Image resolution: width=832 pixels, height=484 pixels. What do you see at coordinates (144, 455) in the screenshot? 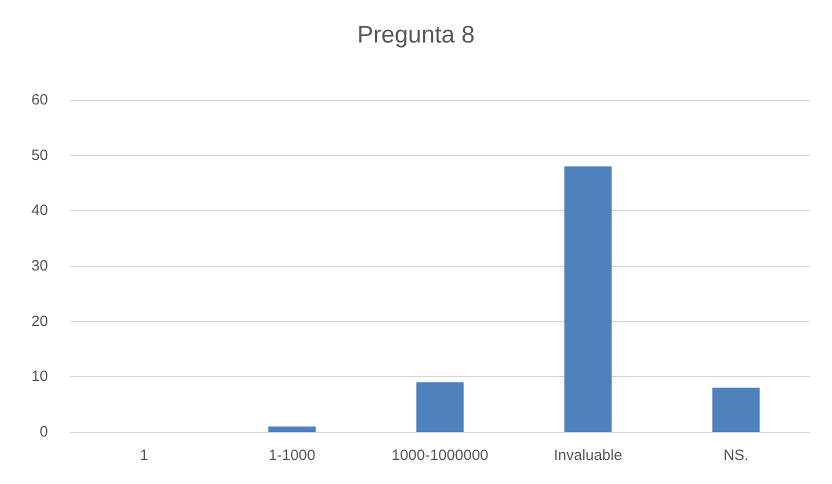
I see `x-tick-label: 1` at bounding box center [144, 455].